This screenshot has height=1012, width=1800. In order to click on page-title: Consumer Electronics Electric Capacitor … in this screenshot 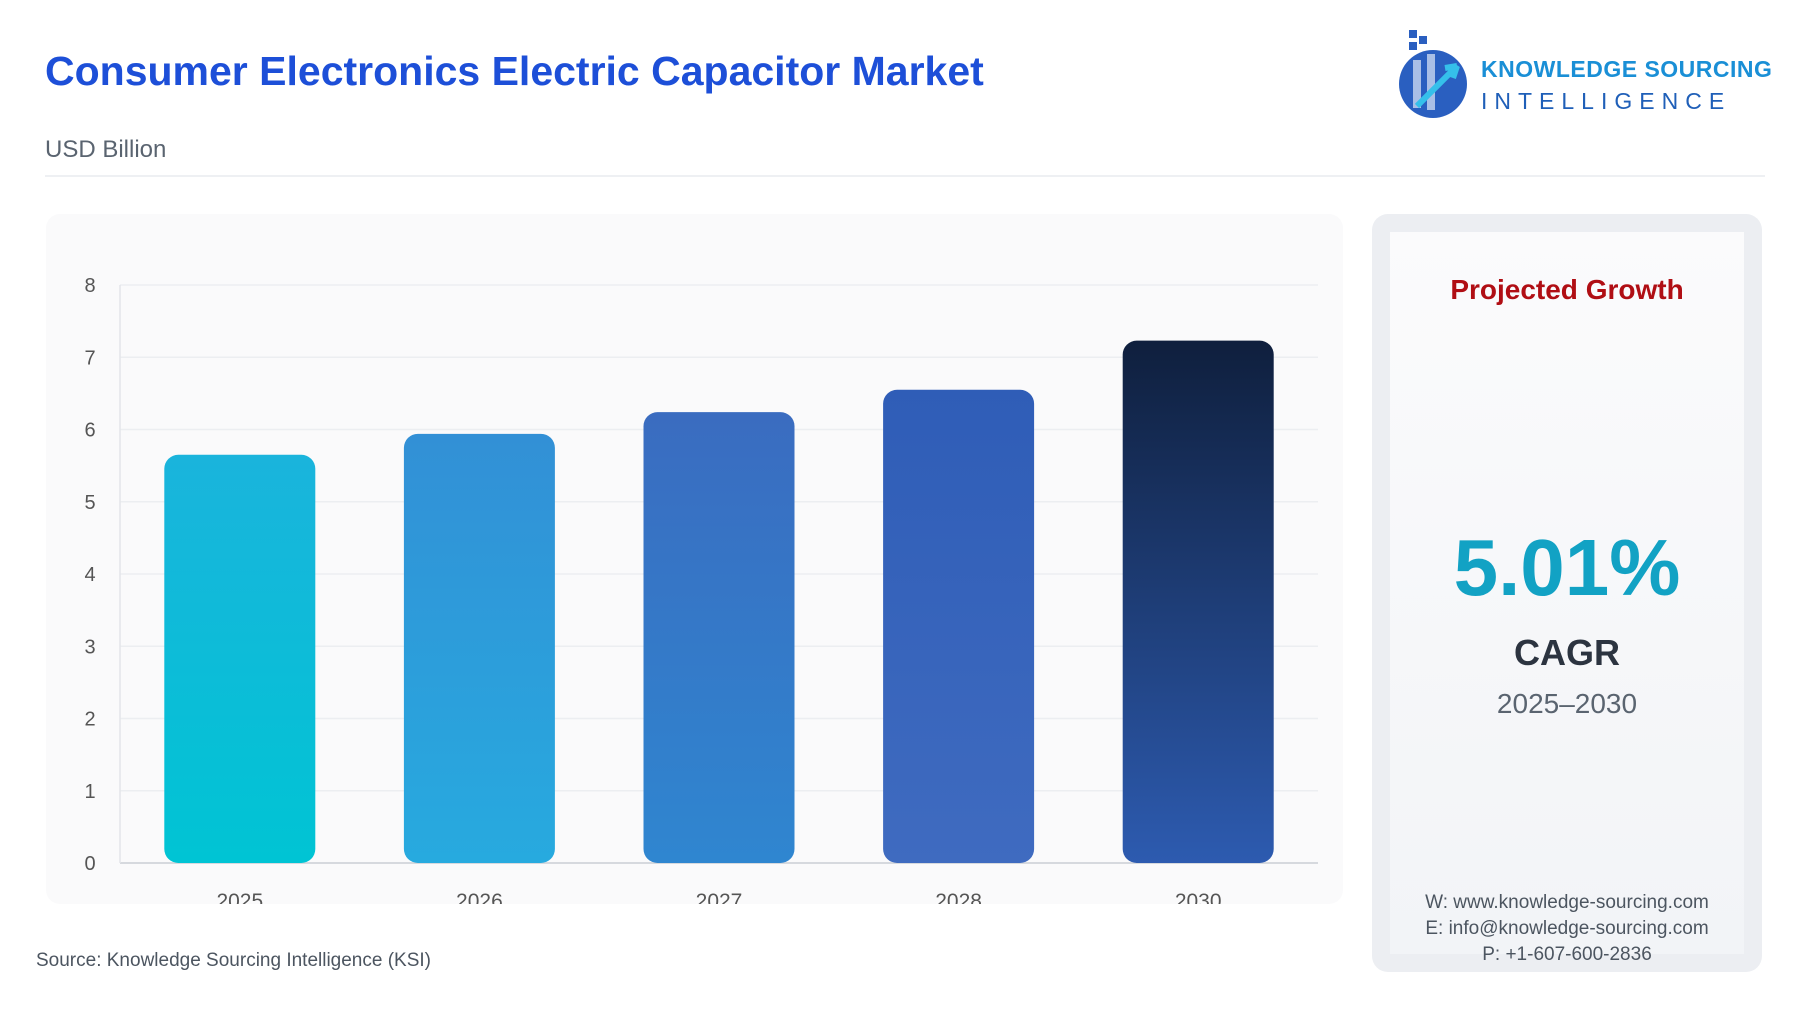, I will do `click(514, 71)`.